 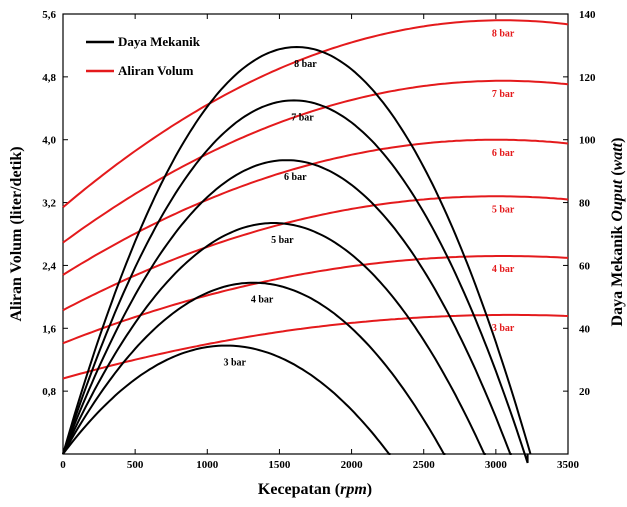 What do you see at coordinates (294, 489) in the screenshot?
I see `x-axis-title-main: Kecepatan` at bounding box center [294, 489].